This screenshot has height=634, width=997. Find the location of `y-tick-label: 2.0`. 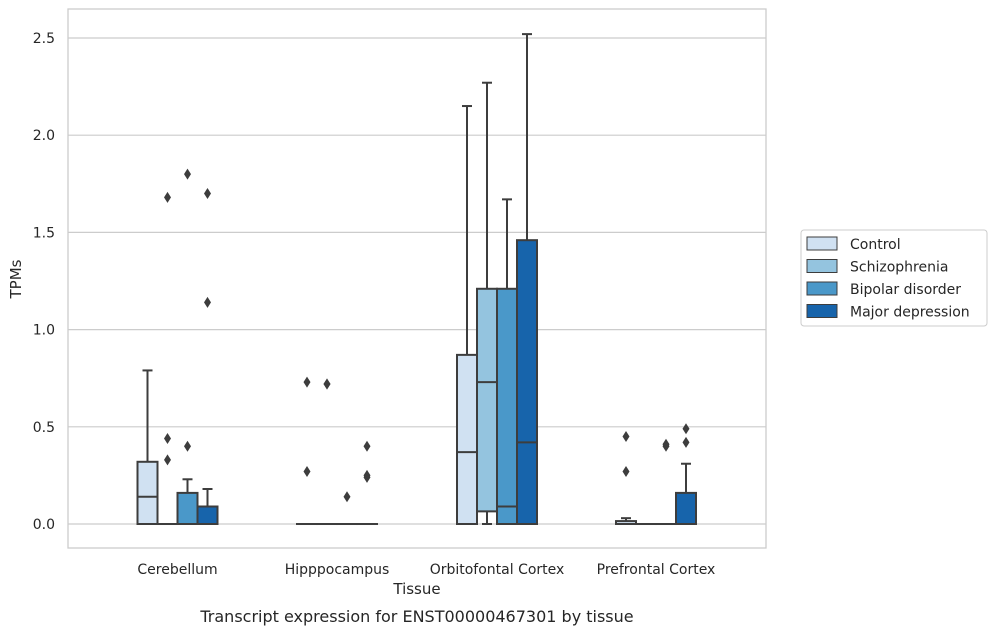

y-tick-label: 2.0 is located at coordinates (44, 136).